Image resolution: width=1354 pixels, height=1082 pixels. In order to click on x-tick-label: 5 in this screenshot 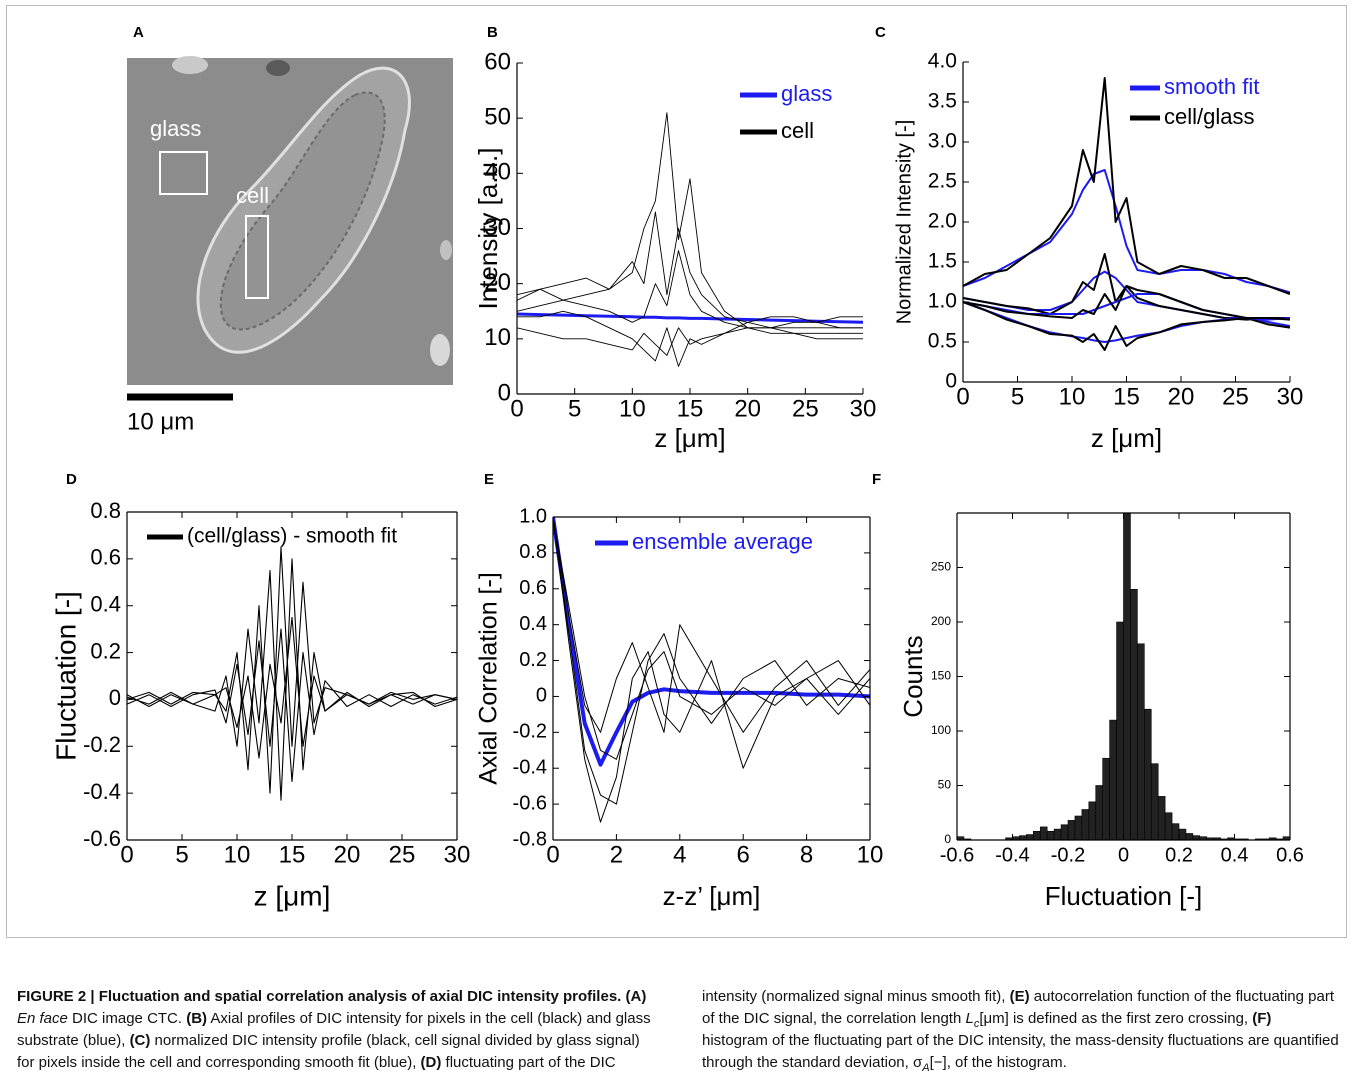, I will do `click(181, 854)`.